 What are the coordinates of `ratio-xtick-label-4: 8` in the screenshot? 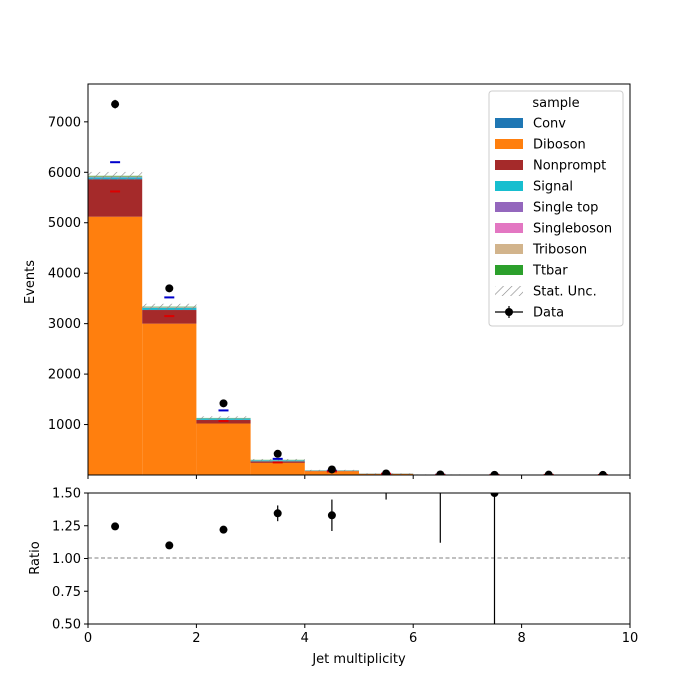 It's located at (521, 638).